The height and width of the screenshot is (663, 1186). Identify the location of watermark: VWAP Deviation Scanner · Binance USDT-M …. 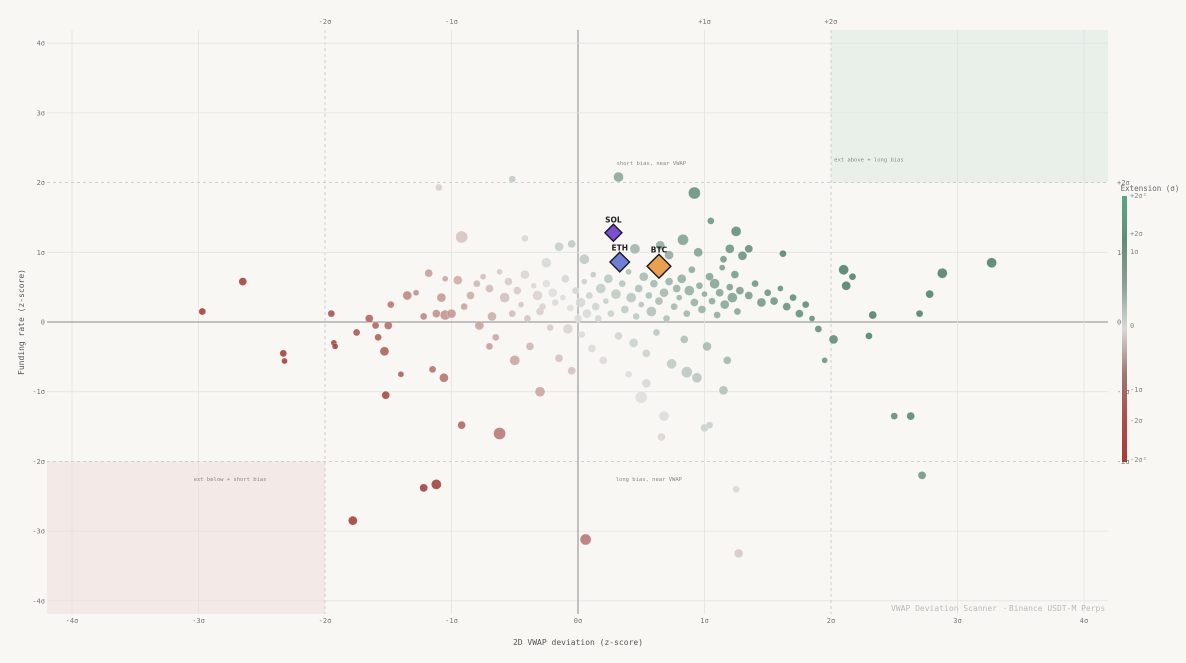
(998, 608).